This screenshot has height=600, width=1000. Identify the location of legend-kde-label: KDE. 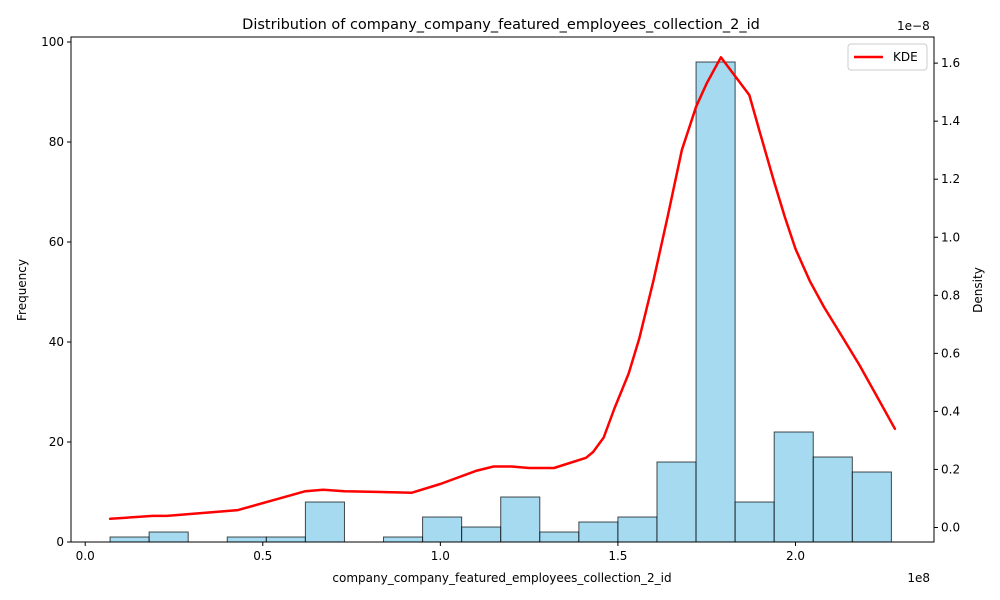
(905, 57).